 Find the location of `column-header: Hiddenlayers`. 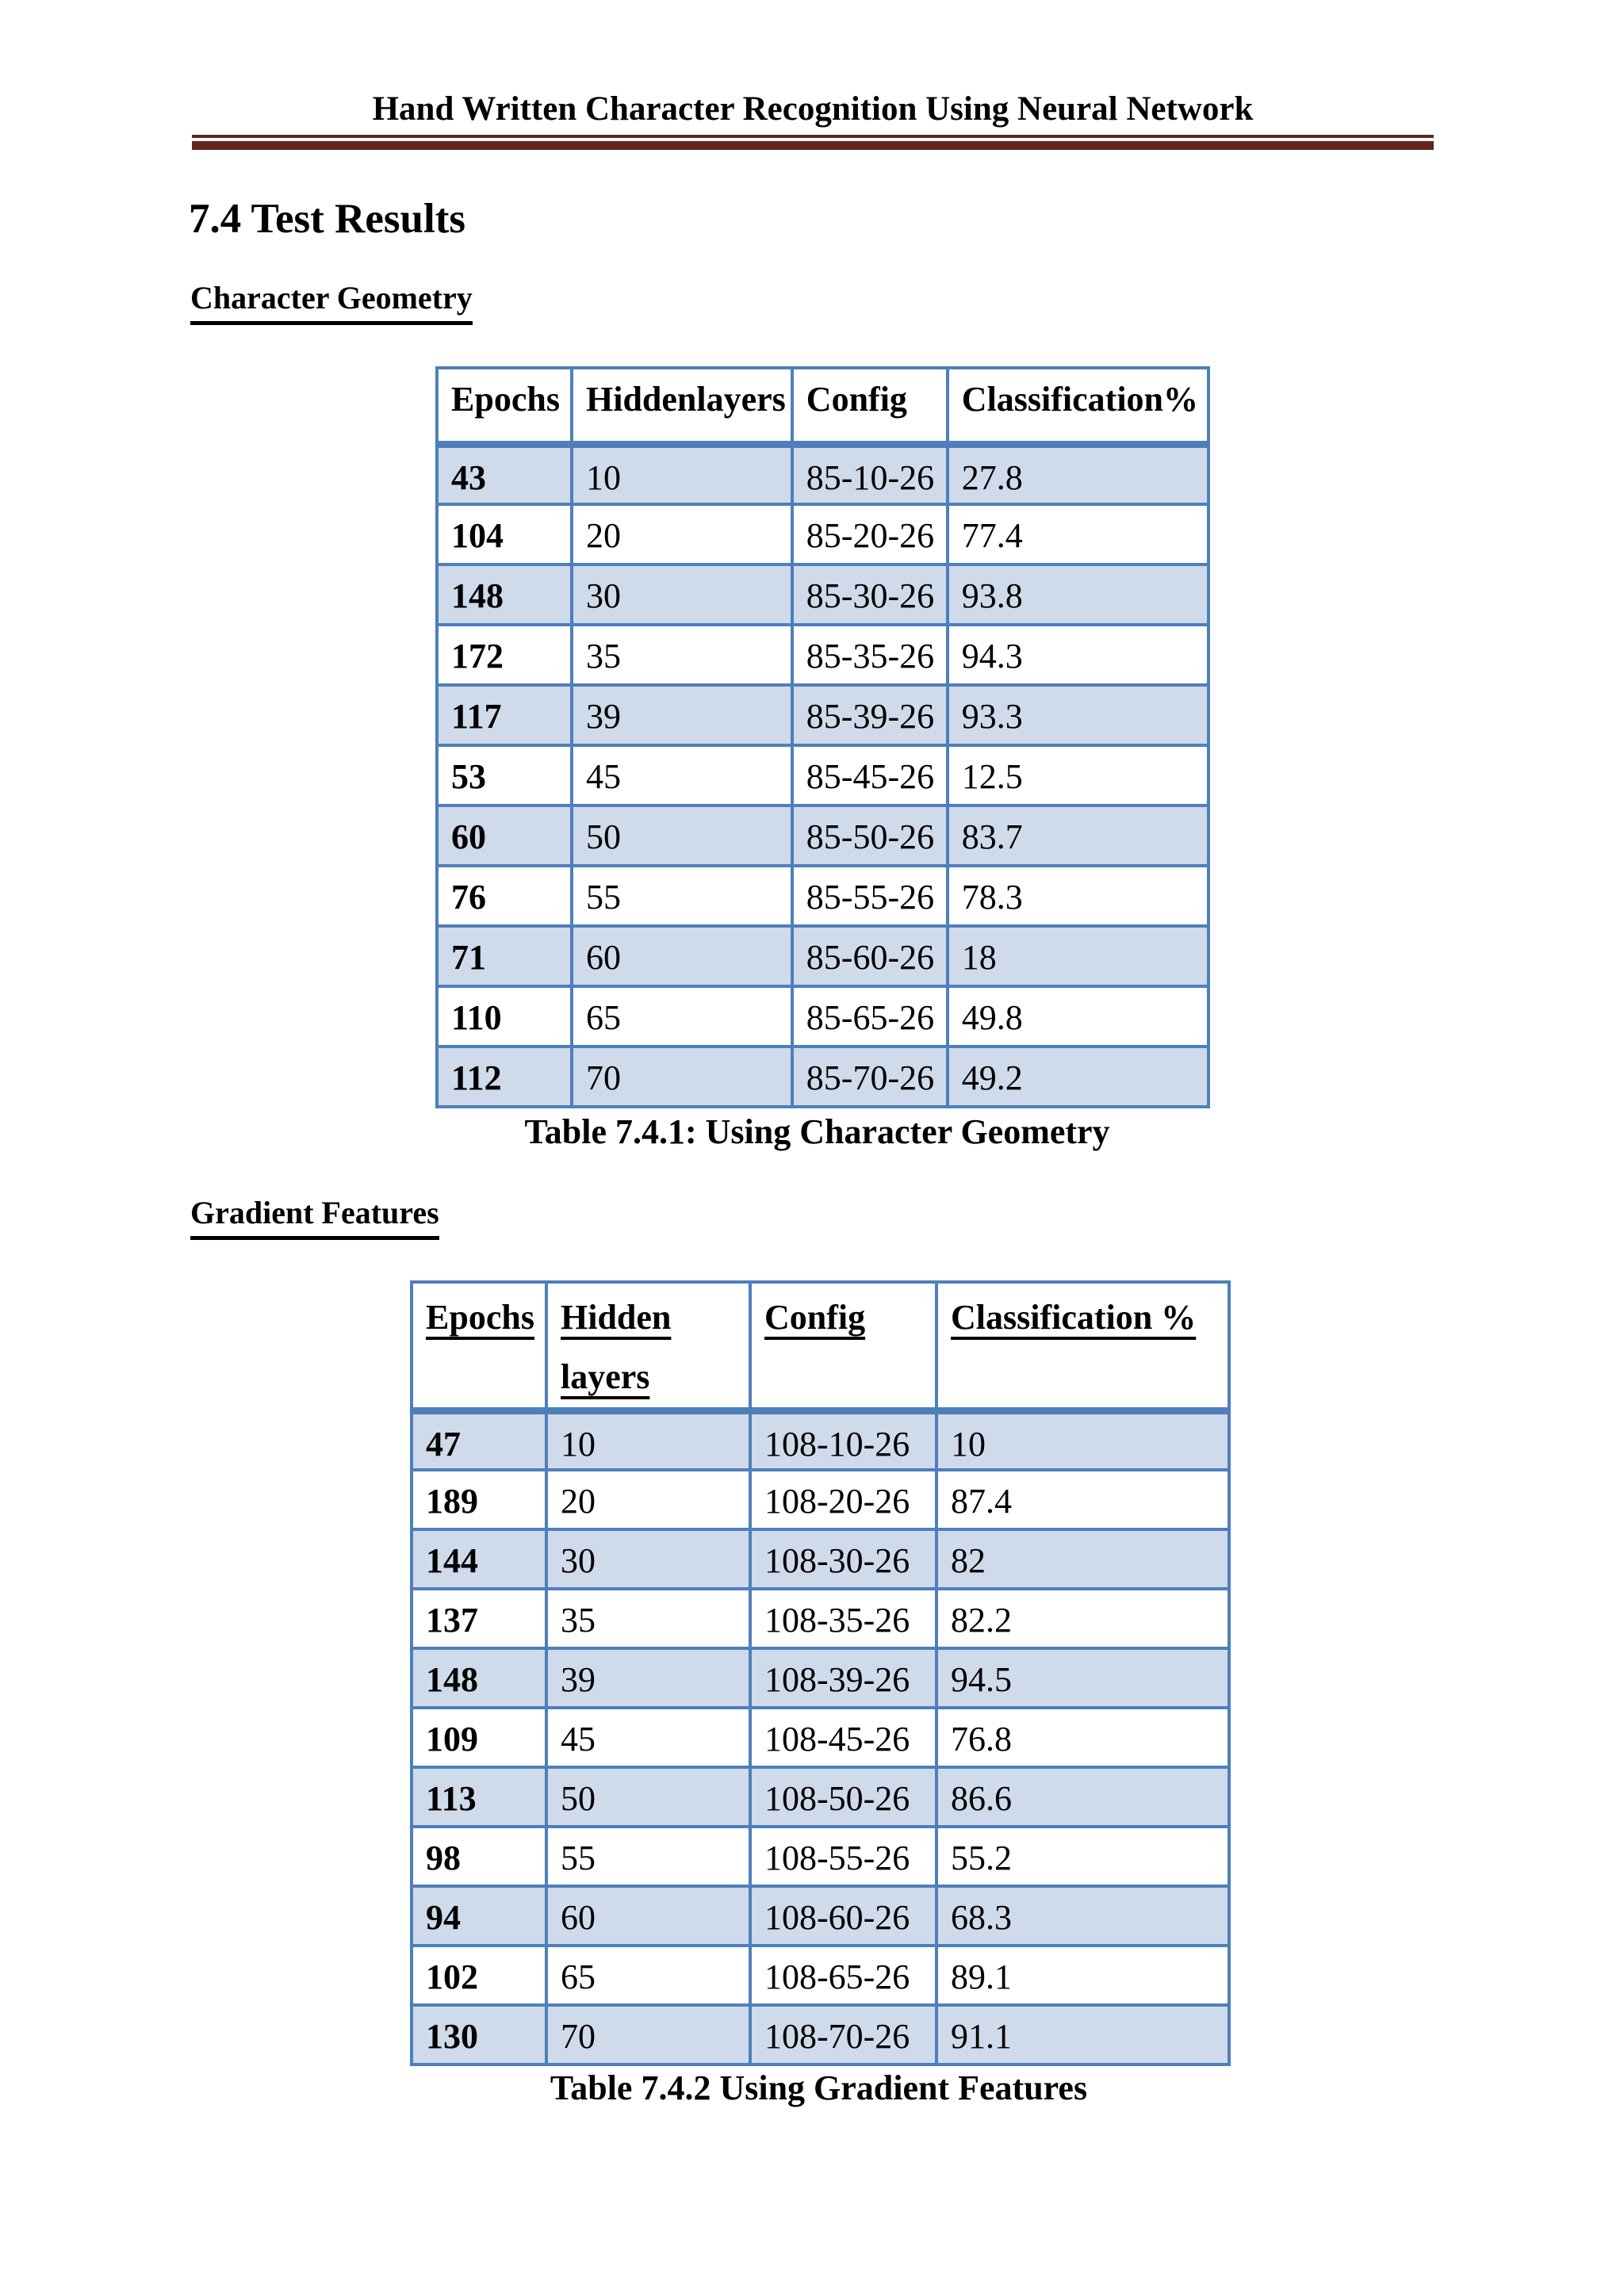

column-header: Hiddenlayers is located at coordinates (682, 407).